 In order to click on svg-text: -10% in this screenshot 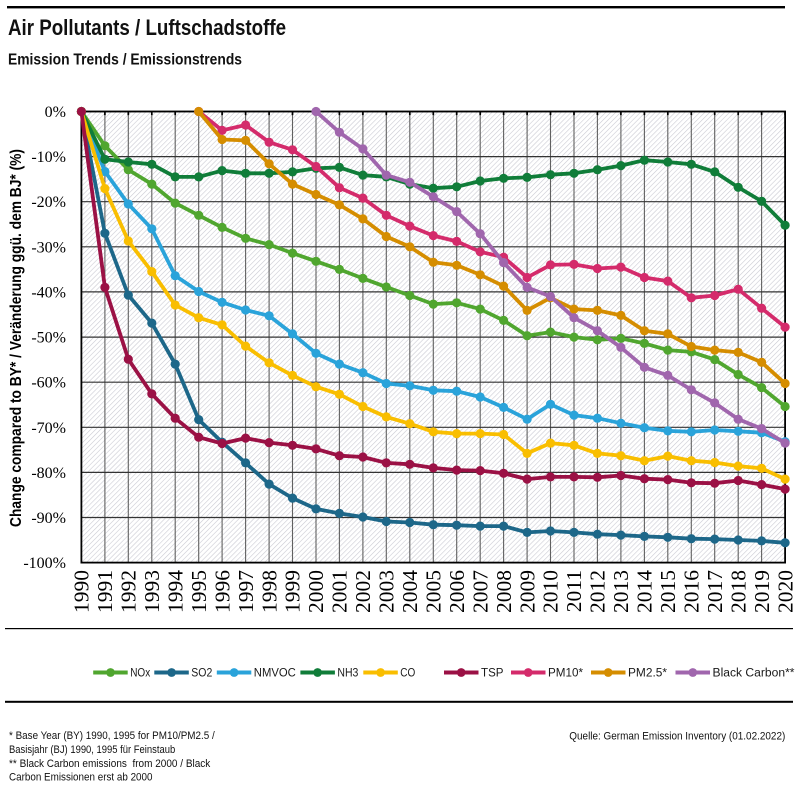, I will do `click(48, 157)`.